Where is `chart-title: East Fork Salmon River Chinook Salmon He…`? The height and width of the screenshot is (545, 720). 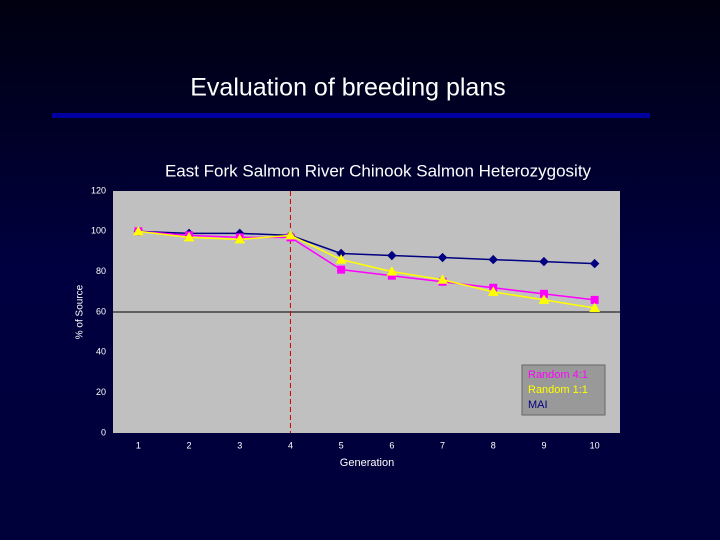 chart-title: East Fork Salmon River Chinook Salmon He… is located at coordinates (378, 170).